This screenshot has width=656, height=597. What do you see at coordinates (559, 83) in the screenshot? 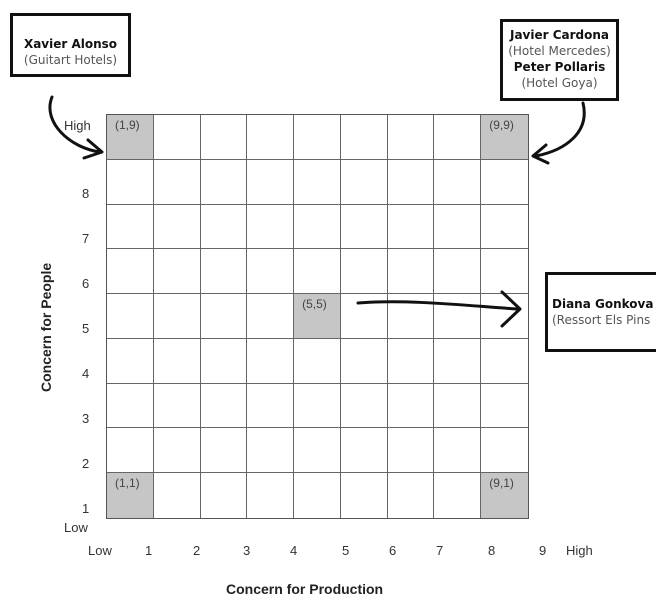
I see `callout-org: (Hotel Goya)` at bounding box center [559, 83].